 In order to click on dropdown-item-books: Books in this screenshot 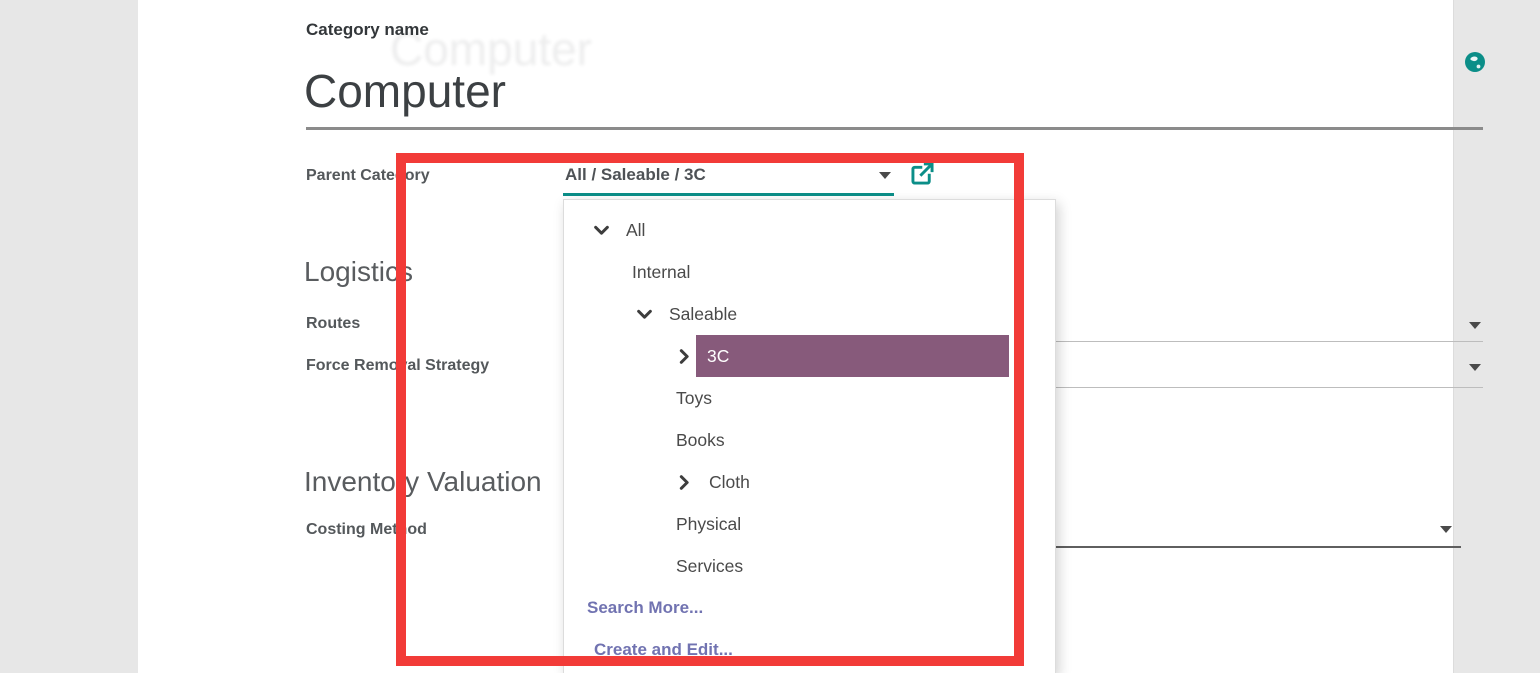, I will do `click(809, 440)`.